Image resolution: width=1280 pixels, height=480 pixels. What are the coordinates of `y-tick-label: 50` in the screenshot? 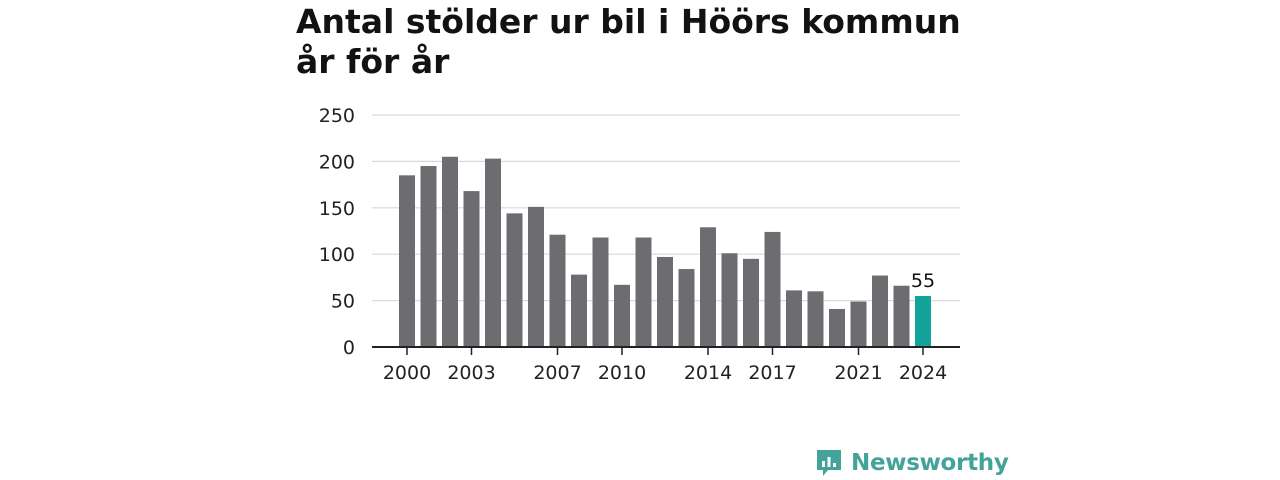 It's located at (343, 302).